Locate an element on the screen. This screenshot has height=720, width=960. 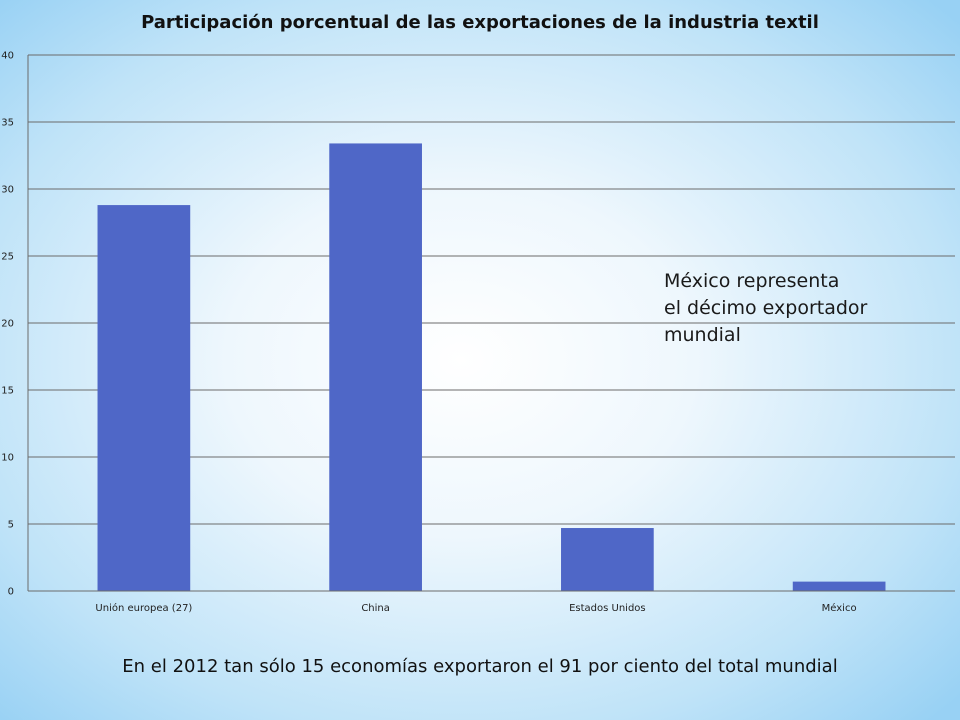
x-tick-label: China is located at coordinates (375, 608).